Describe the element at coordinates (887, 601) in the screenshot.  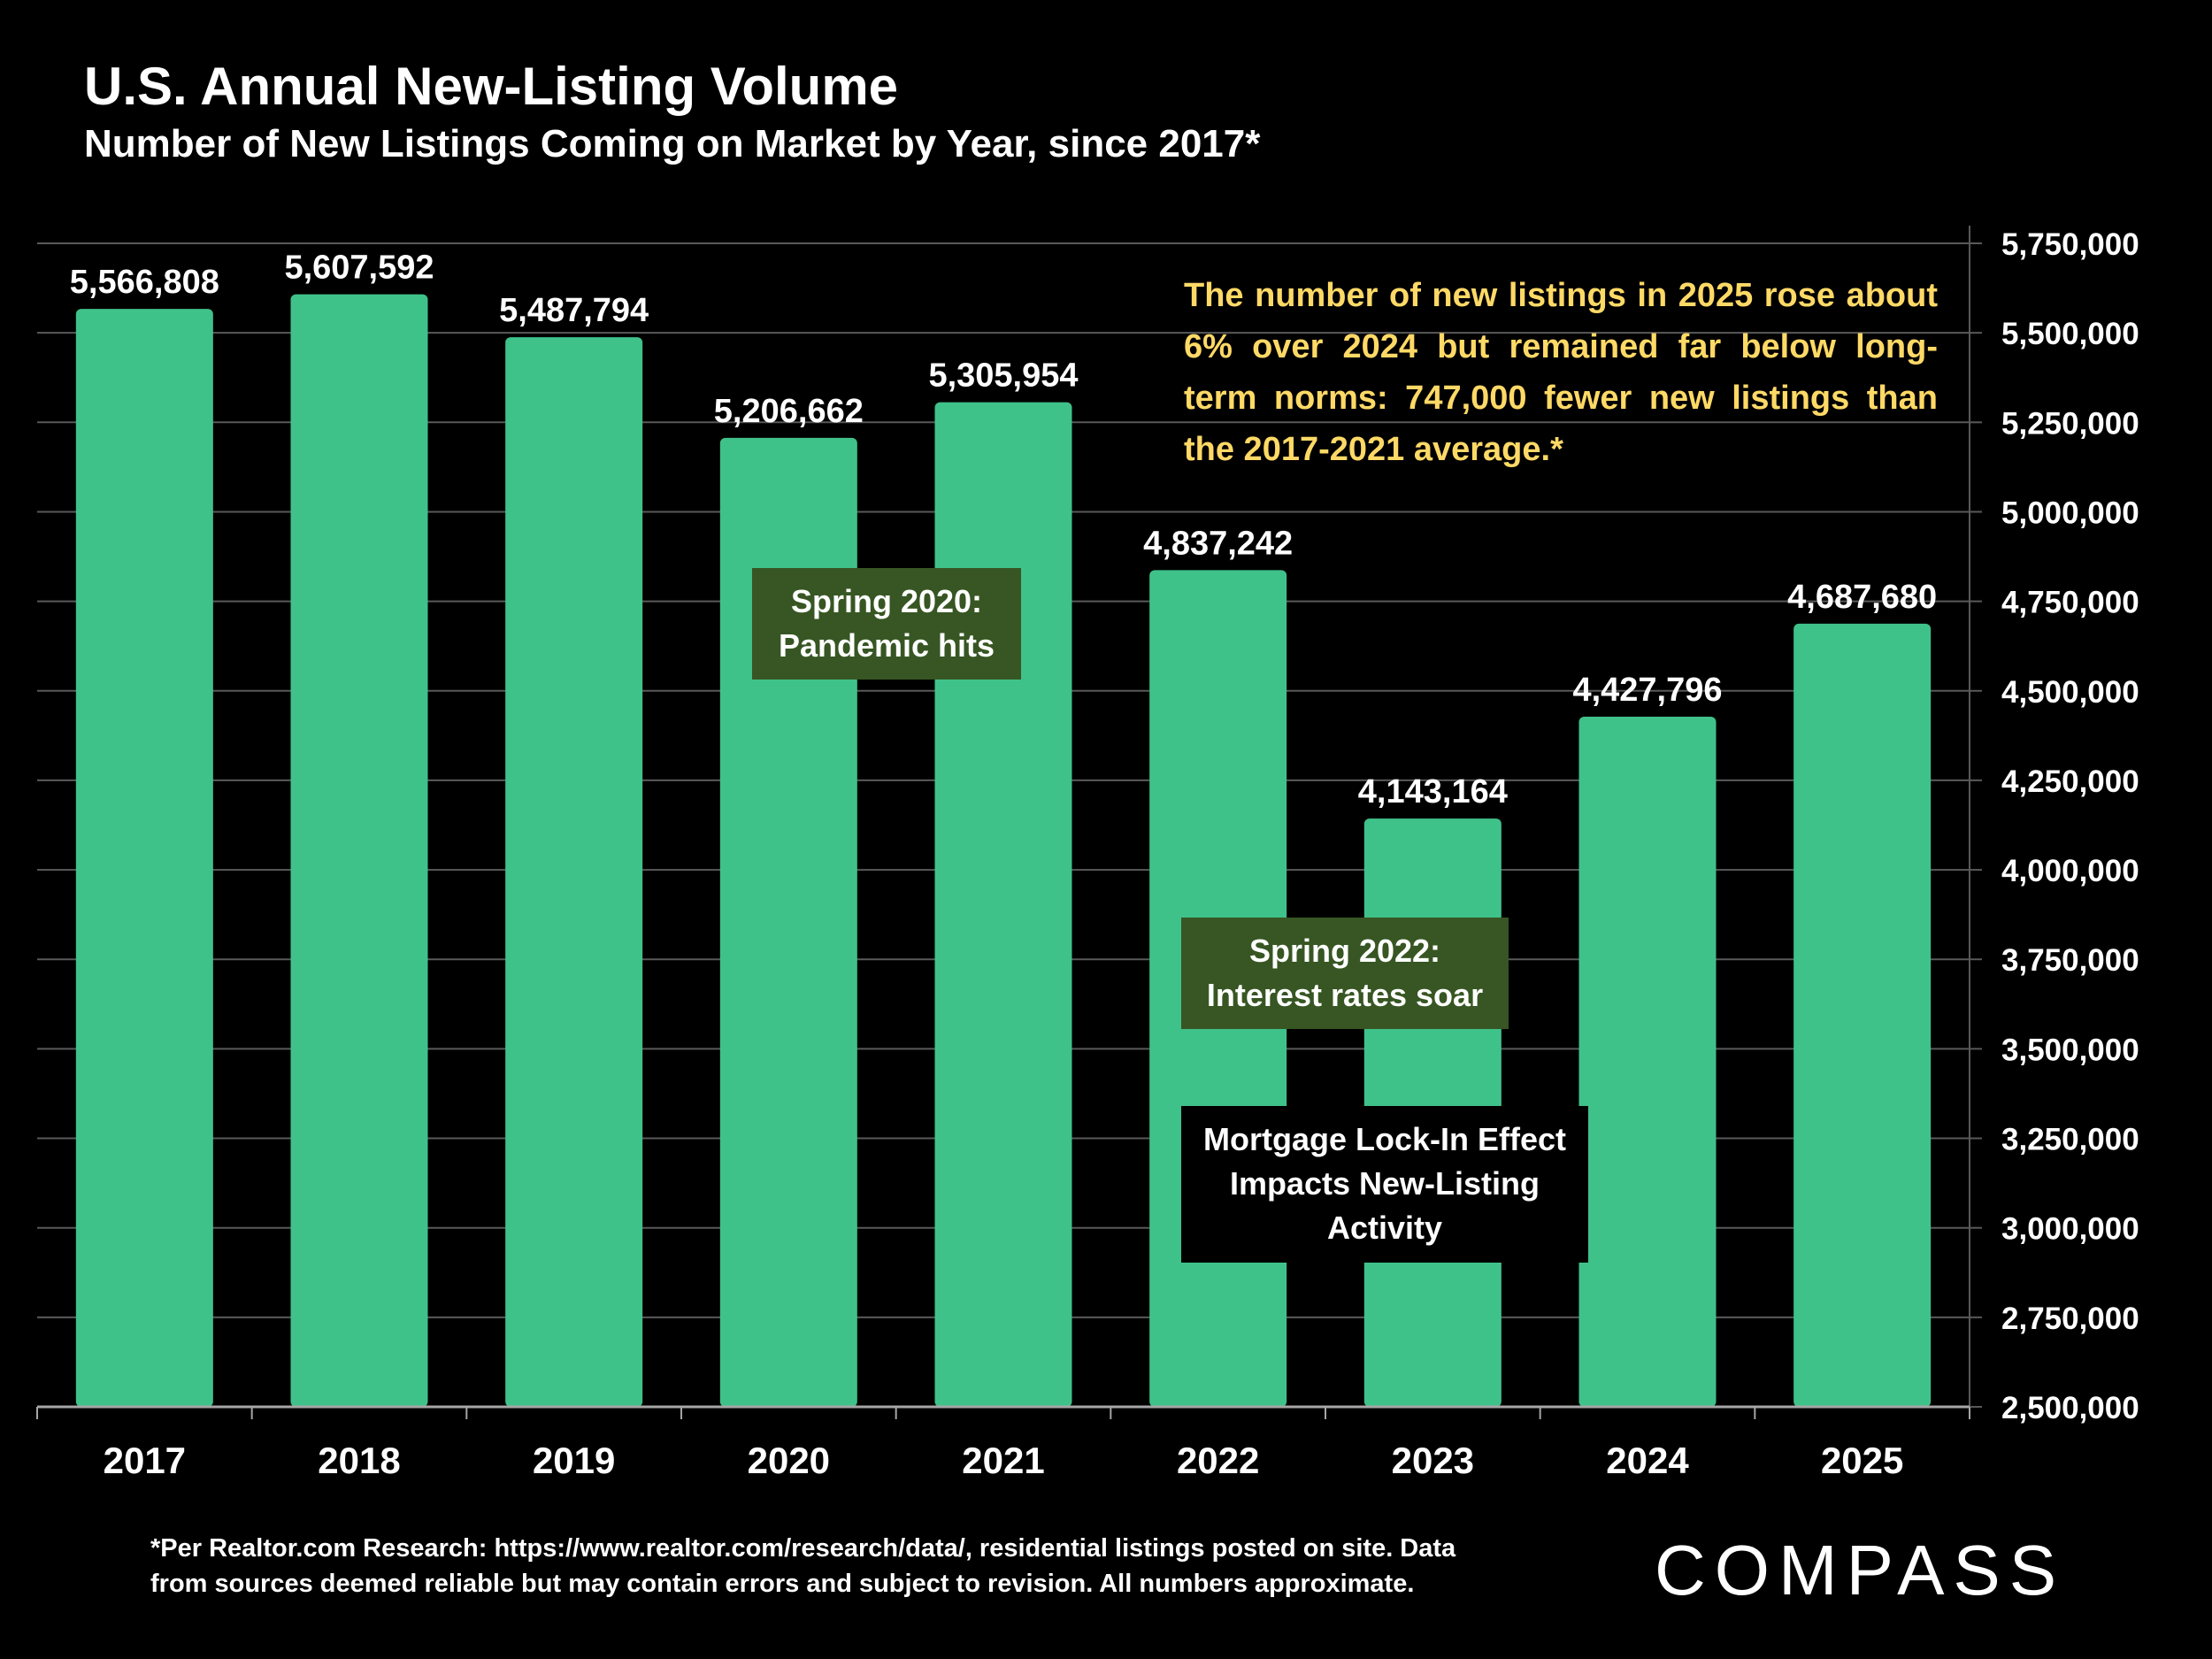
I see `pandemic-annotation-line1: Spring 2020:` at that location.